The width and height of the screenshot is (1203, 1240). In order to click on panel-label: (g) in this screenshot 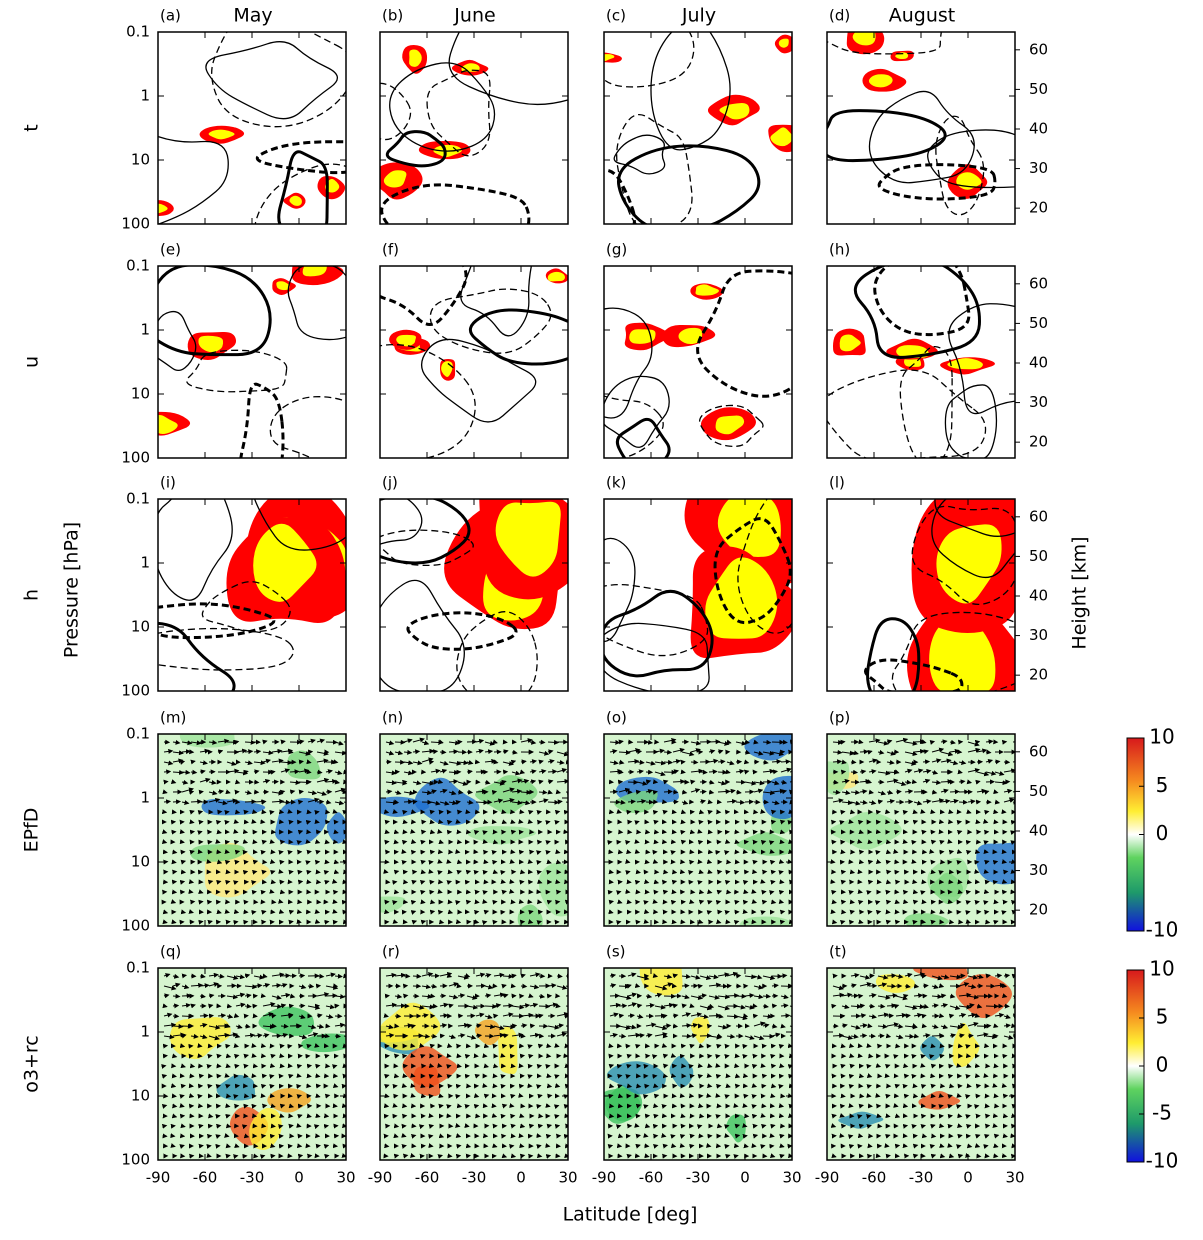, I will do `click(616, 250)`.